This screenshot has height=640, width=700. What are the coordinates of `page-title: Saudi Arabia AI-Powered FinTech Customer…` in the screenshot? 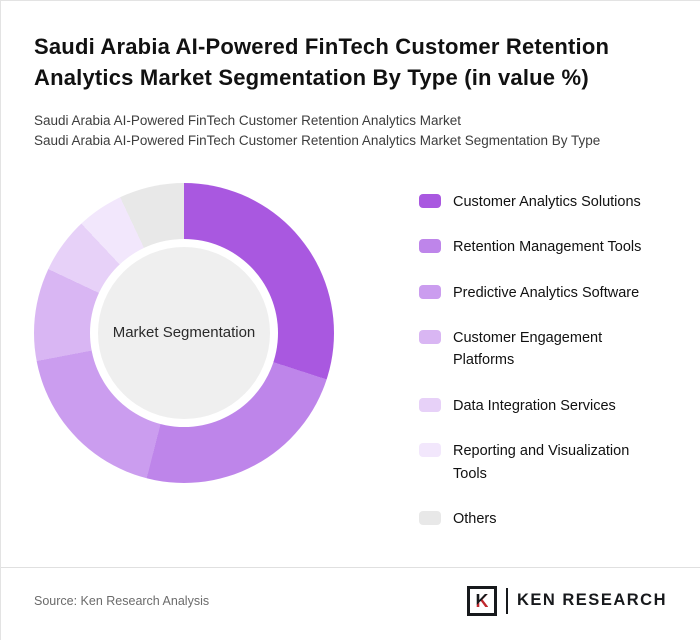 It's located at (322, 62).